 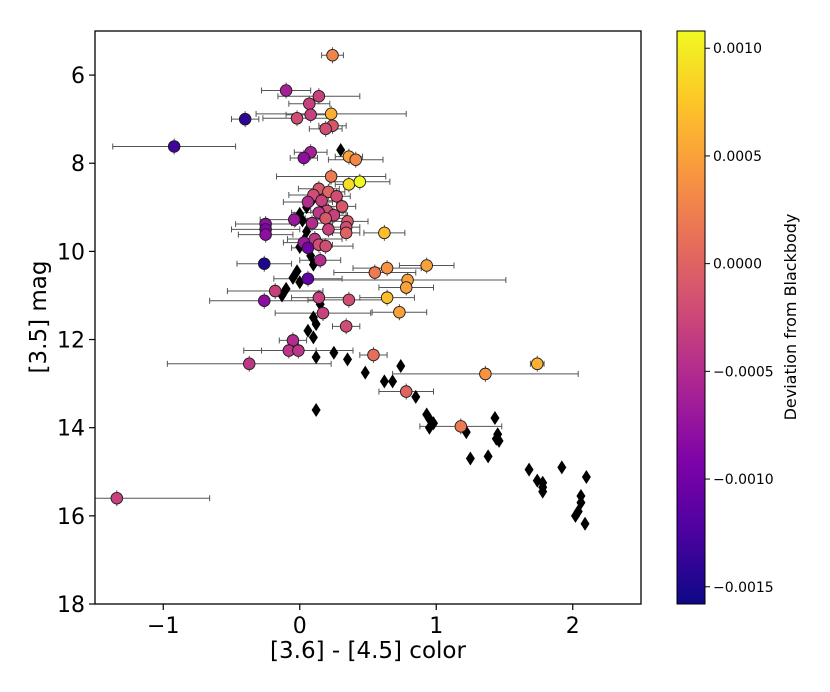 I want to click on x-tick-label: 2, so click(x=573, y=626).